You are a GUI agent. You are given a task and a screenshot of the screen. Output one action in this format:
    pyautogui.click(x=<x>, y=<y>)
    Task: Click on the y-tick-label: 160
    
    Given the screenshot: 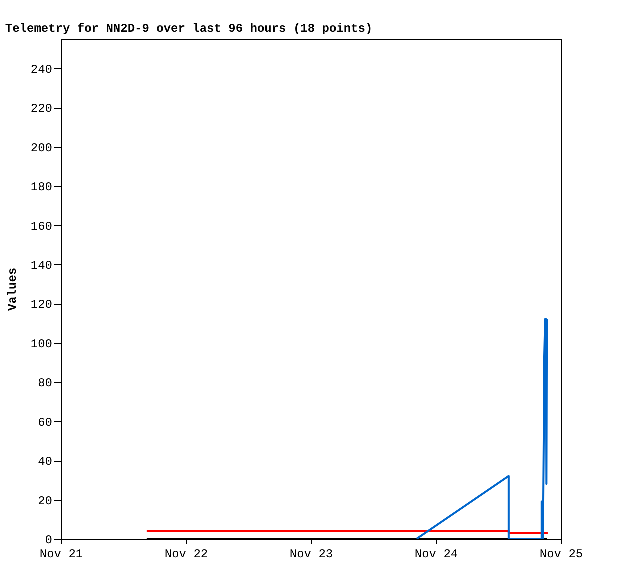 What is the action you would take?
    pyautogui.click(x=41, y=227)
    